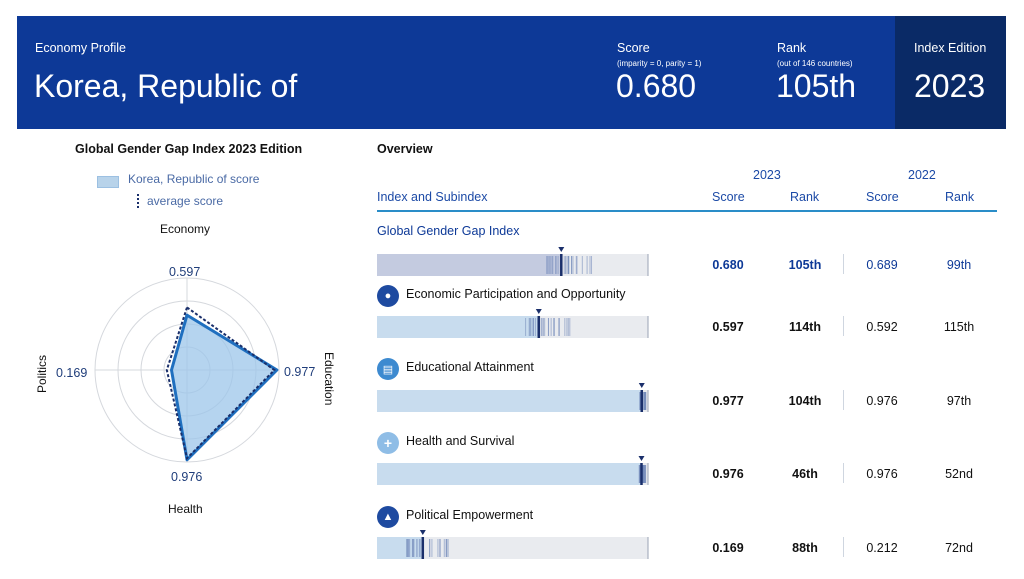 Image resolution: width=1024 pixels, height=579 pixels. What do you see at coordinates (388, 296) in the screenshot?
I see `economy-icon: ●` at bounding box center [388, 296].